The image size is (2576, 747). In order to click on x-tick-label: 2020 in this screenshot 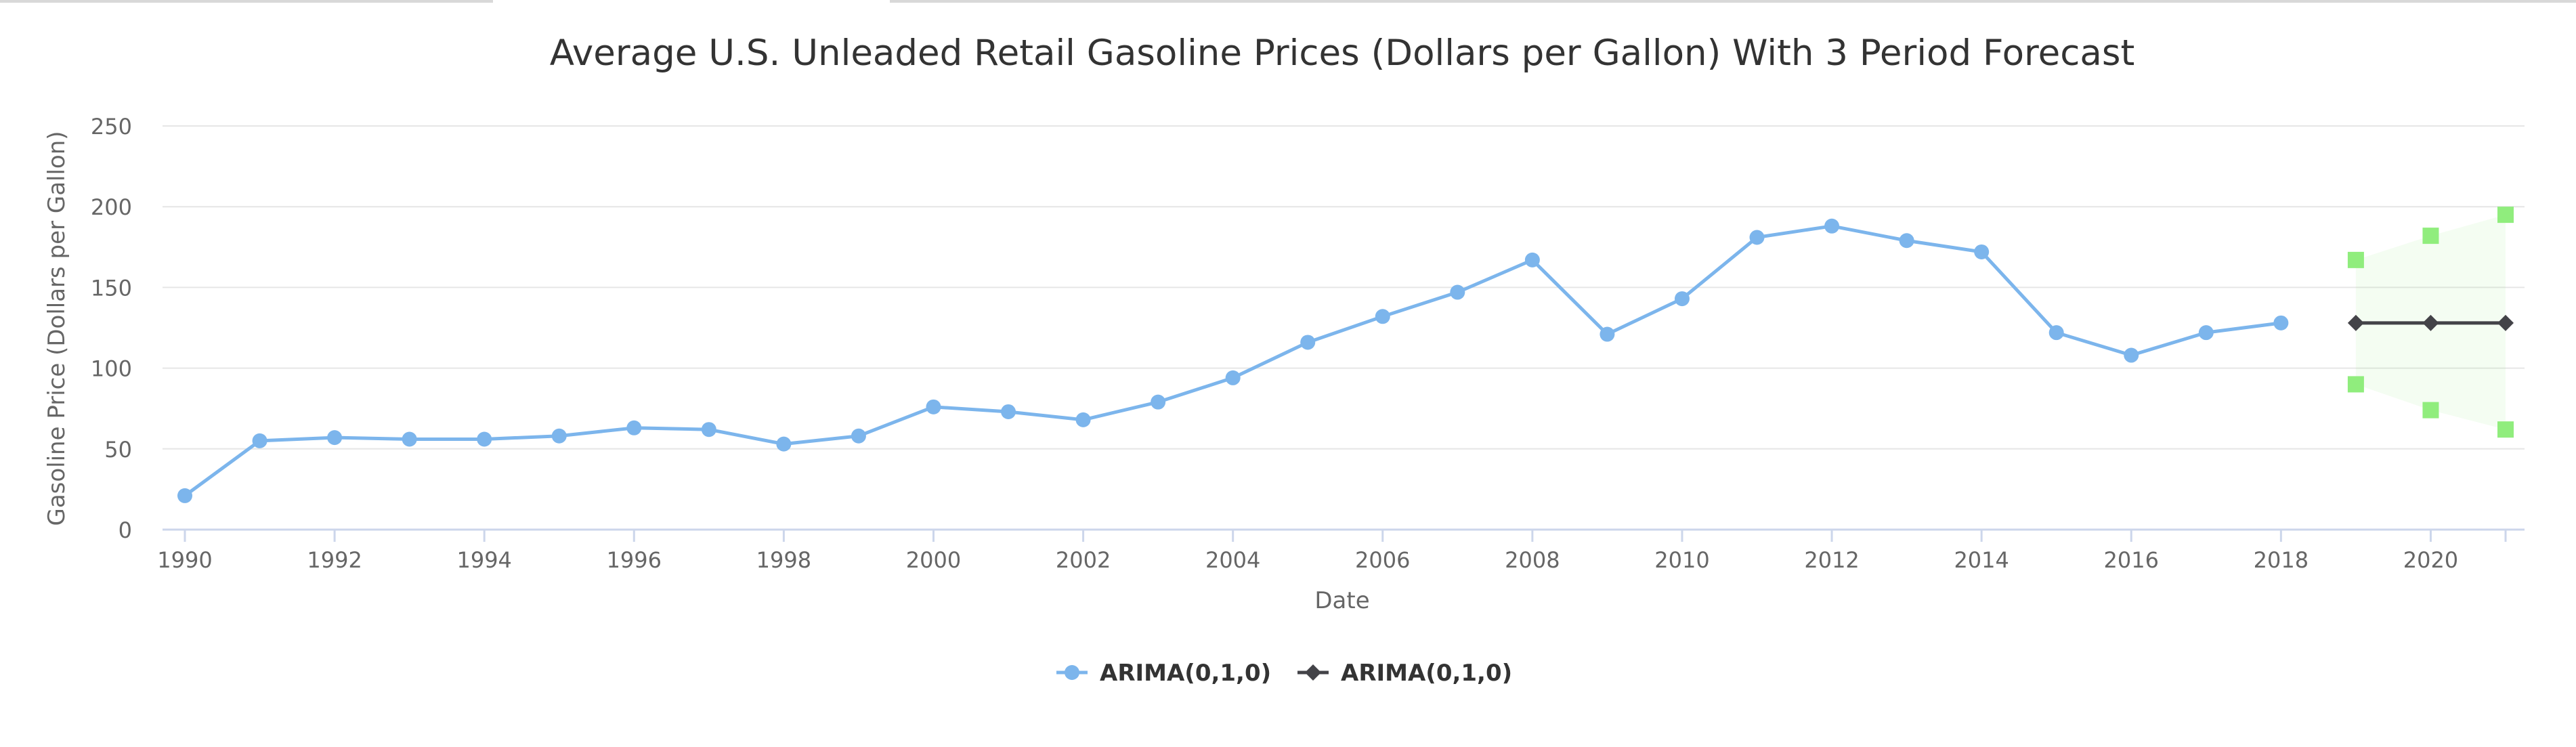, I will do `click(2430, 560)`.